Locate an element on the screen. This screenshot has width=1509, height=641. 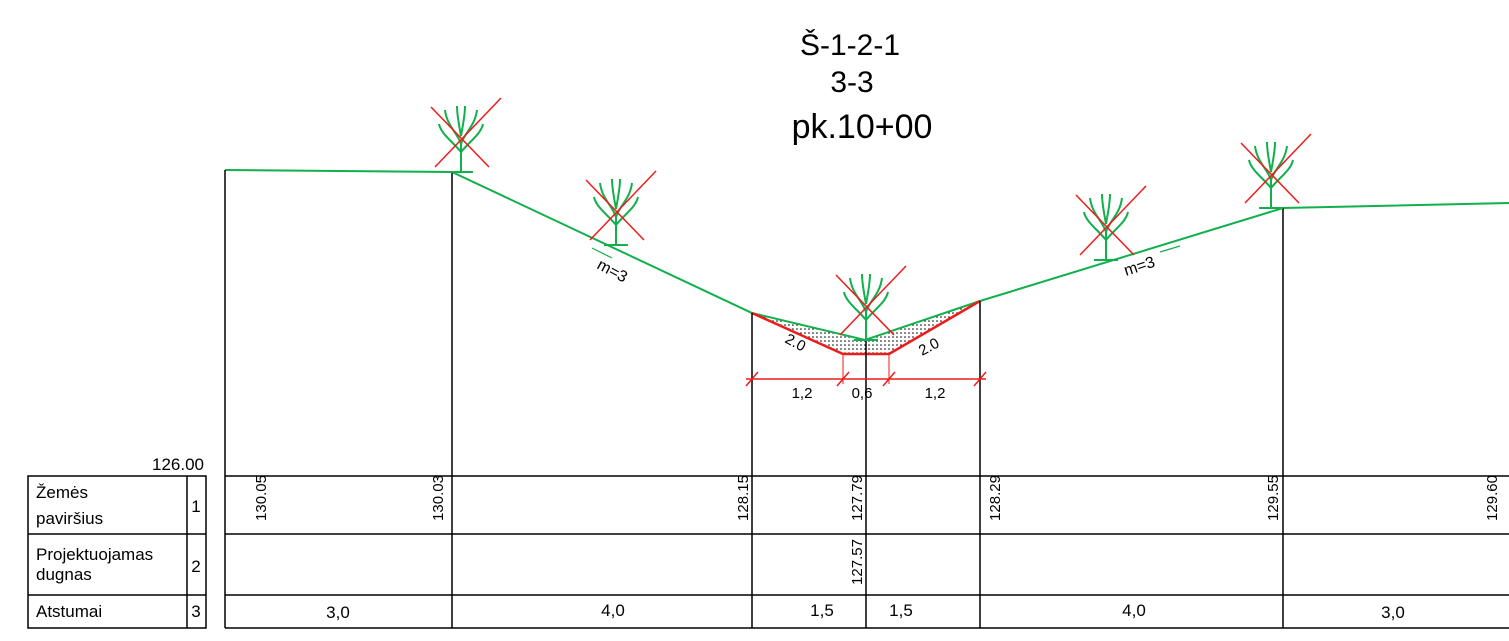
right-slope-label: m=3 is located at coordinates (1139, 267).